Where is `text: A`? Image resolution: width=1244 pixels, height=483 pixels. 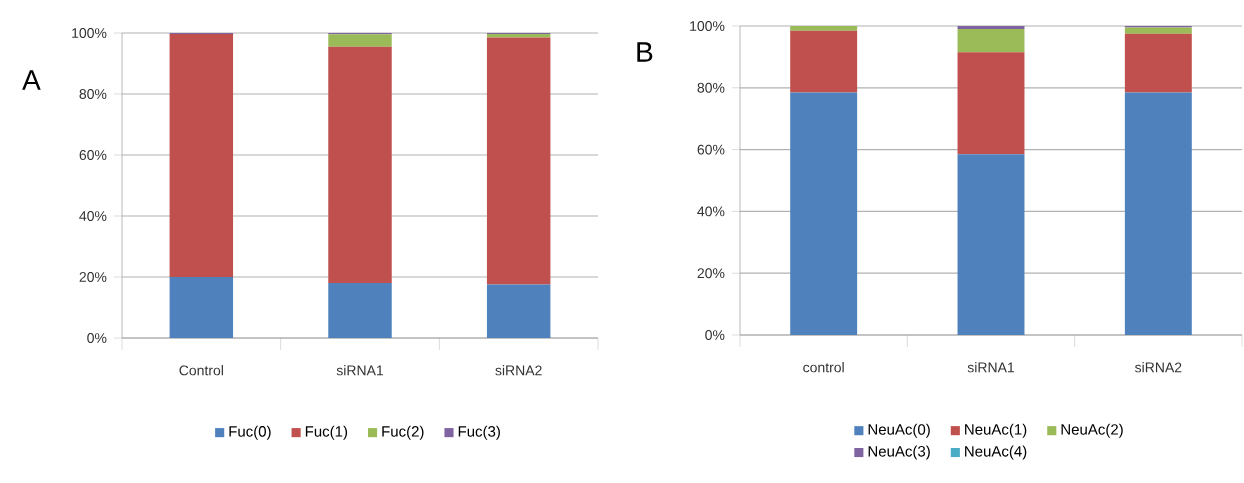
text: A is located at coordinates (31, 80).